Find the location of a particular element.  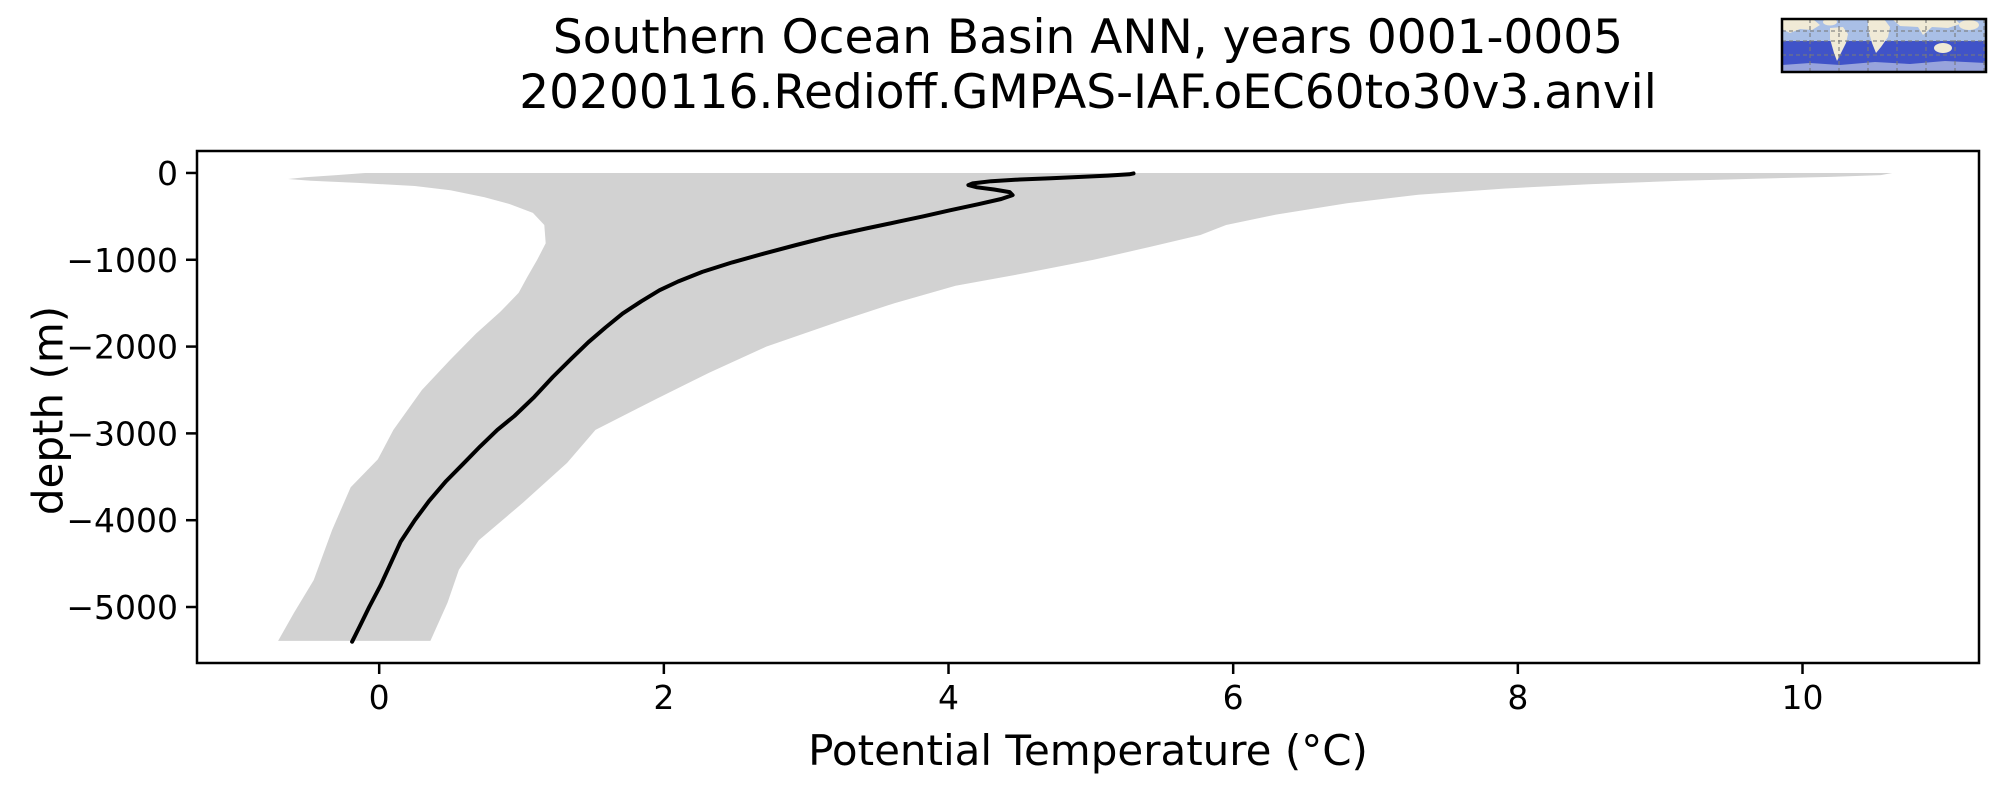

y-tick-label: −5000 is located at coordinates (122, 607).